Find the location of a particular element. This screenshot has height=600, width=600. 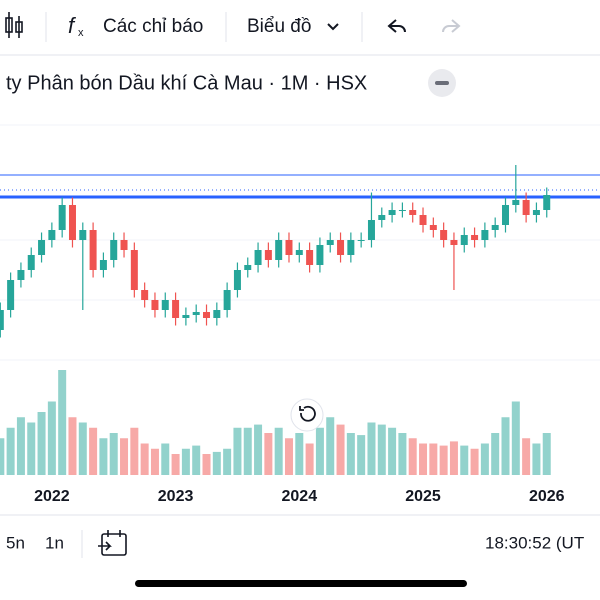

dropdown-arrow is located at coordinates (333, 27).